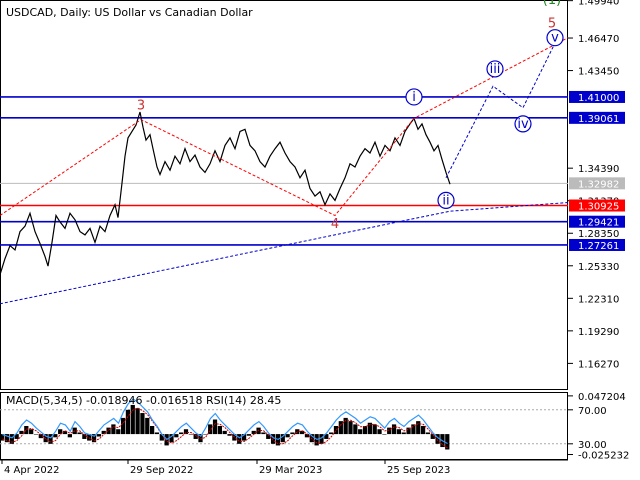 The height and width of the screenshot is (480, 640). I want to click on price-tick-label: 1.19290, so click(598, 332).